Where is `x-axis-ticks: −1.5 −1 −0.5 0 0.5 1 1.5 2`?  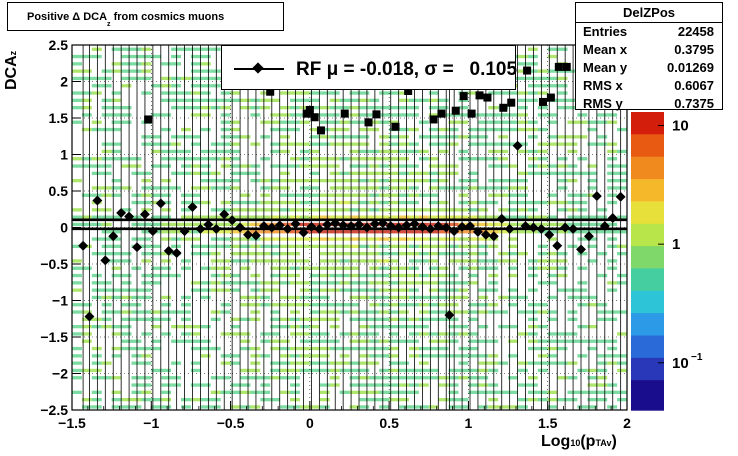 x-axis-ticks: −1.5 −1 −0.5 0 0.5 1 1.5 2 is located at coordinates (344, 416).